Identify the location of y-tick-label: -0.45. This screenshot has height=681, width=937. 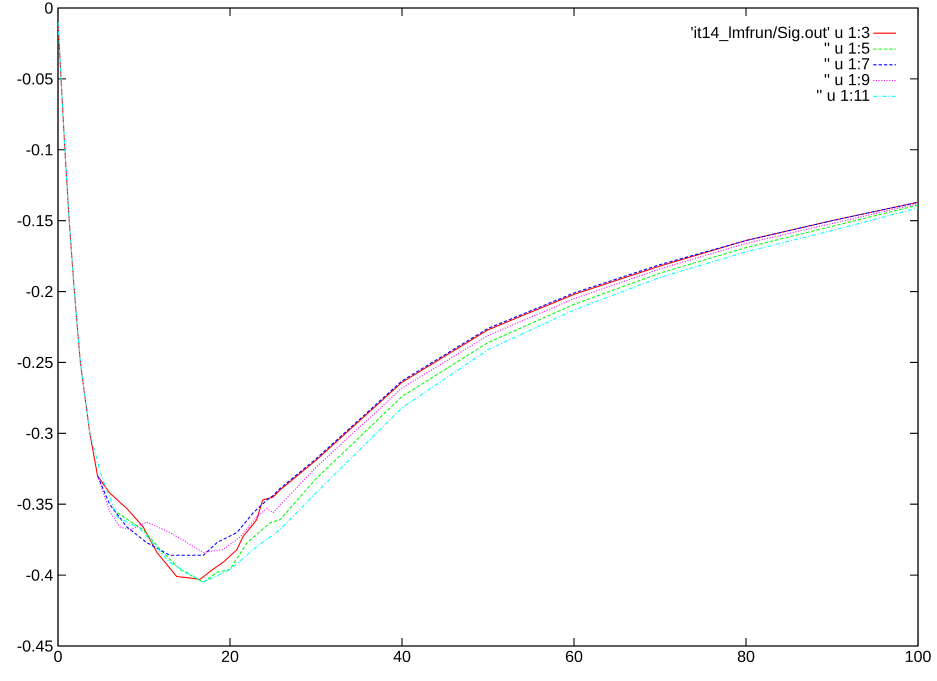
(35, 646).